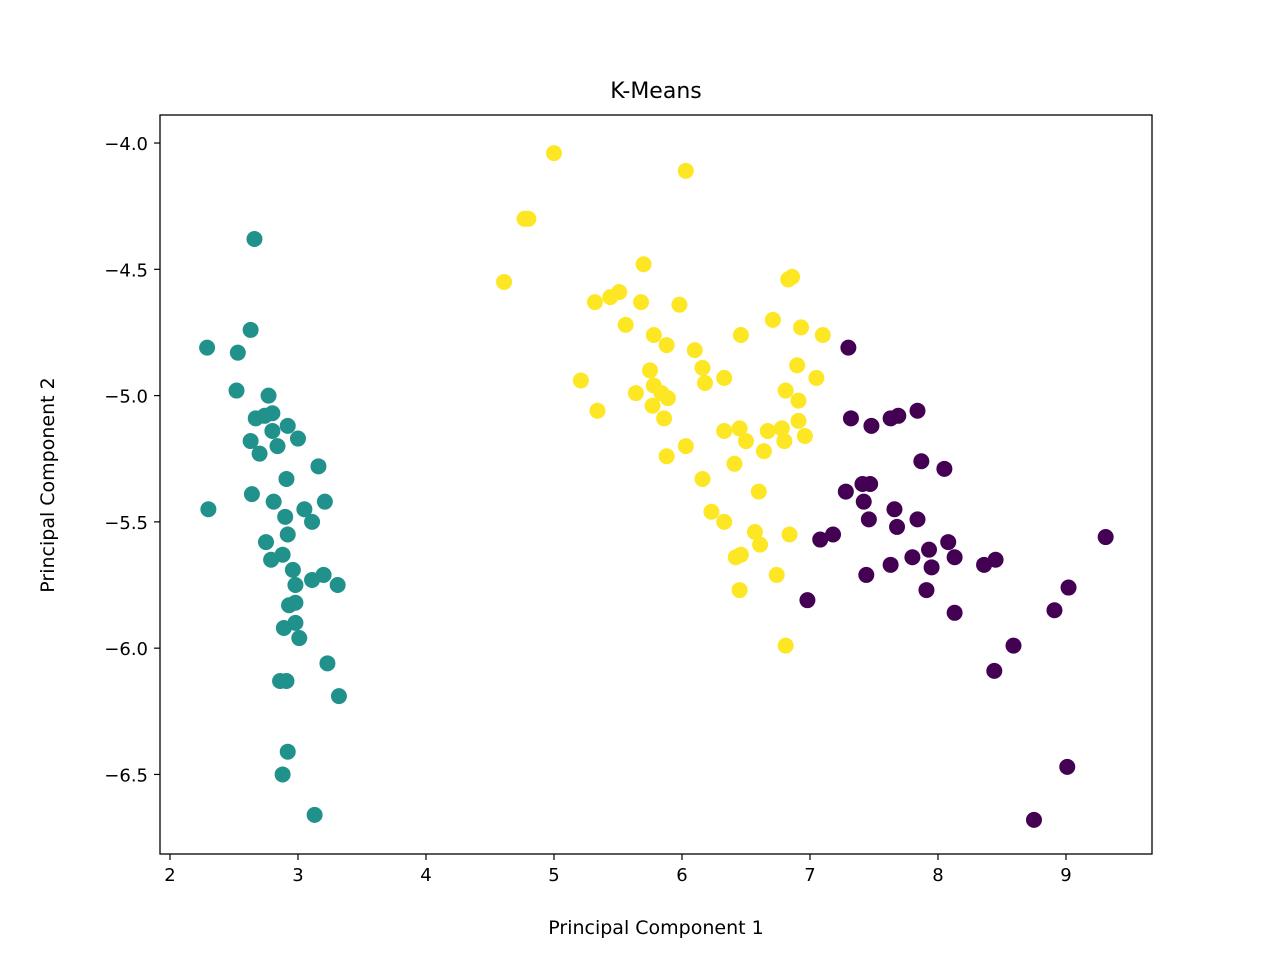  I want to click on x-tick-label: 9, so click(1065, 875).